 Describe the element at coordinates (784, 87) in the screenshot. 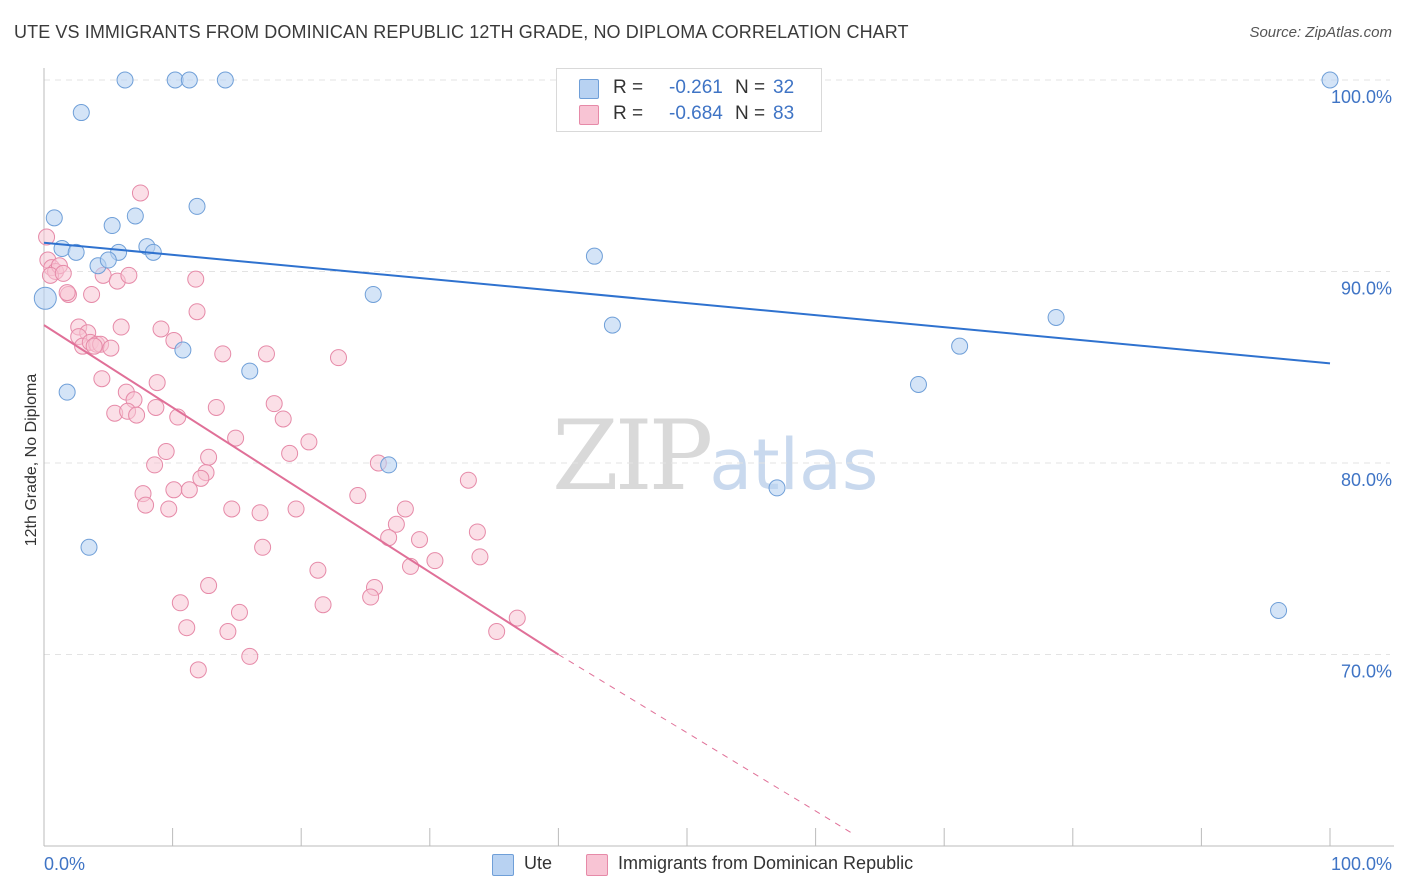

I see `n-value: 32` at that location.